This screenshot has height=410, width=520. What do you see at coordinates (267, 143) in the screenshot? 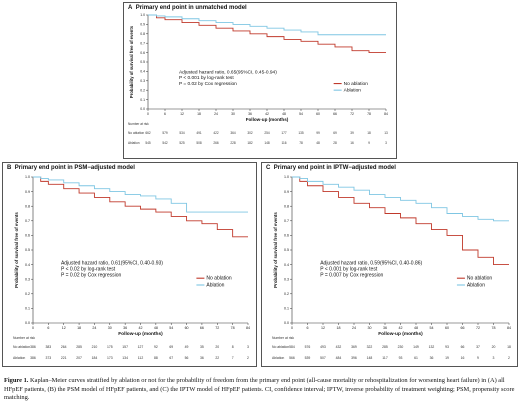
I see `risk-count: 148` at bounding box center [267, 143].